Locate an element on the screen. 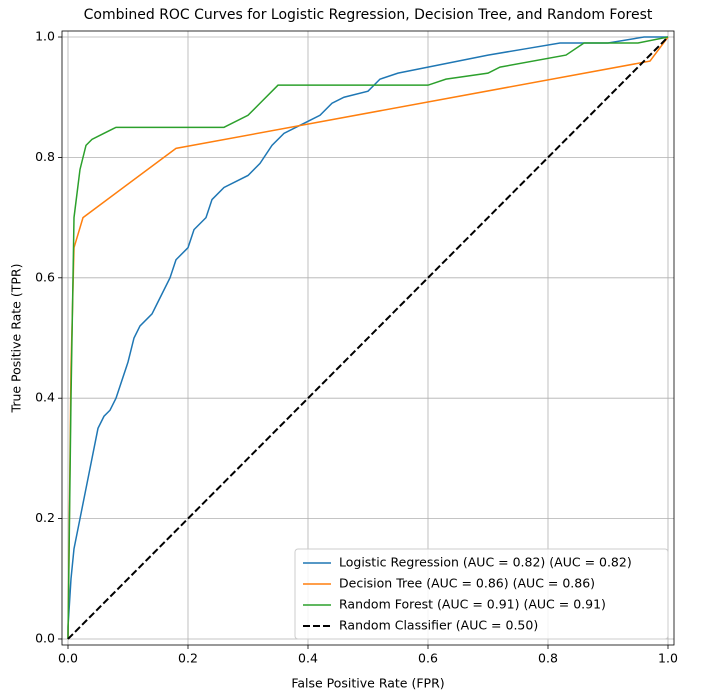 The height and width of the screenshot is (699, 717). y-tick-label: 0.8 is located at coordinates (45, 156).